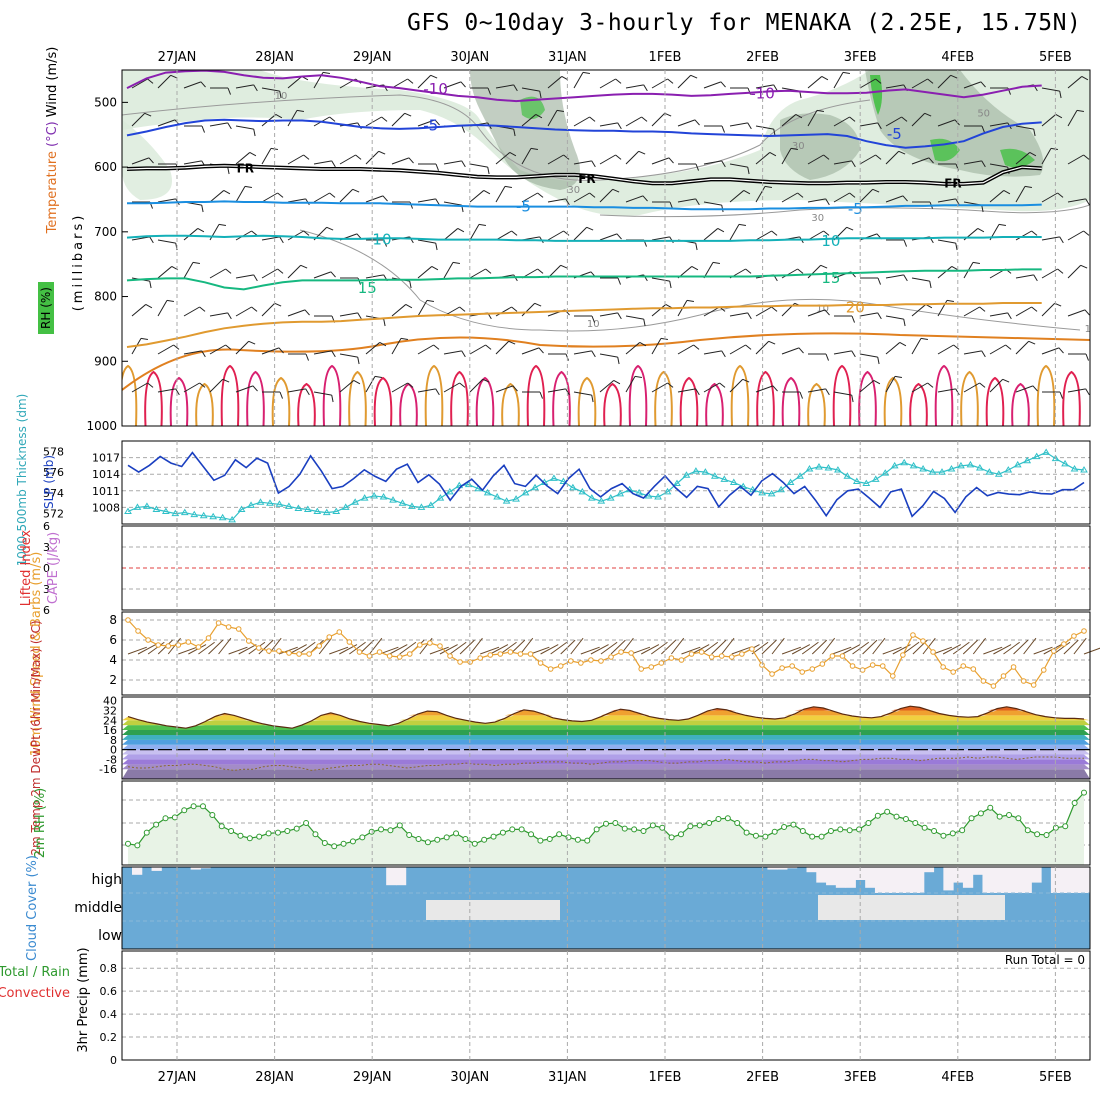  I want to click on date-label-bottom: 27JAN, so click(177, 1077).